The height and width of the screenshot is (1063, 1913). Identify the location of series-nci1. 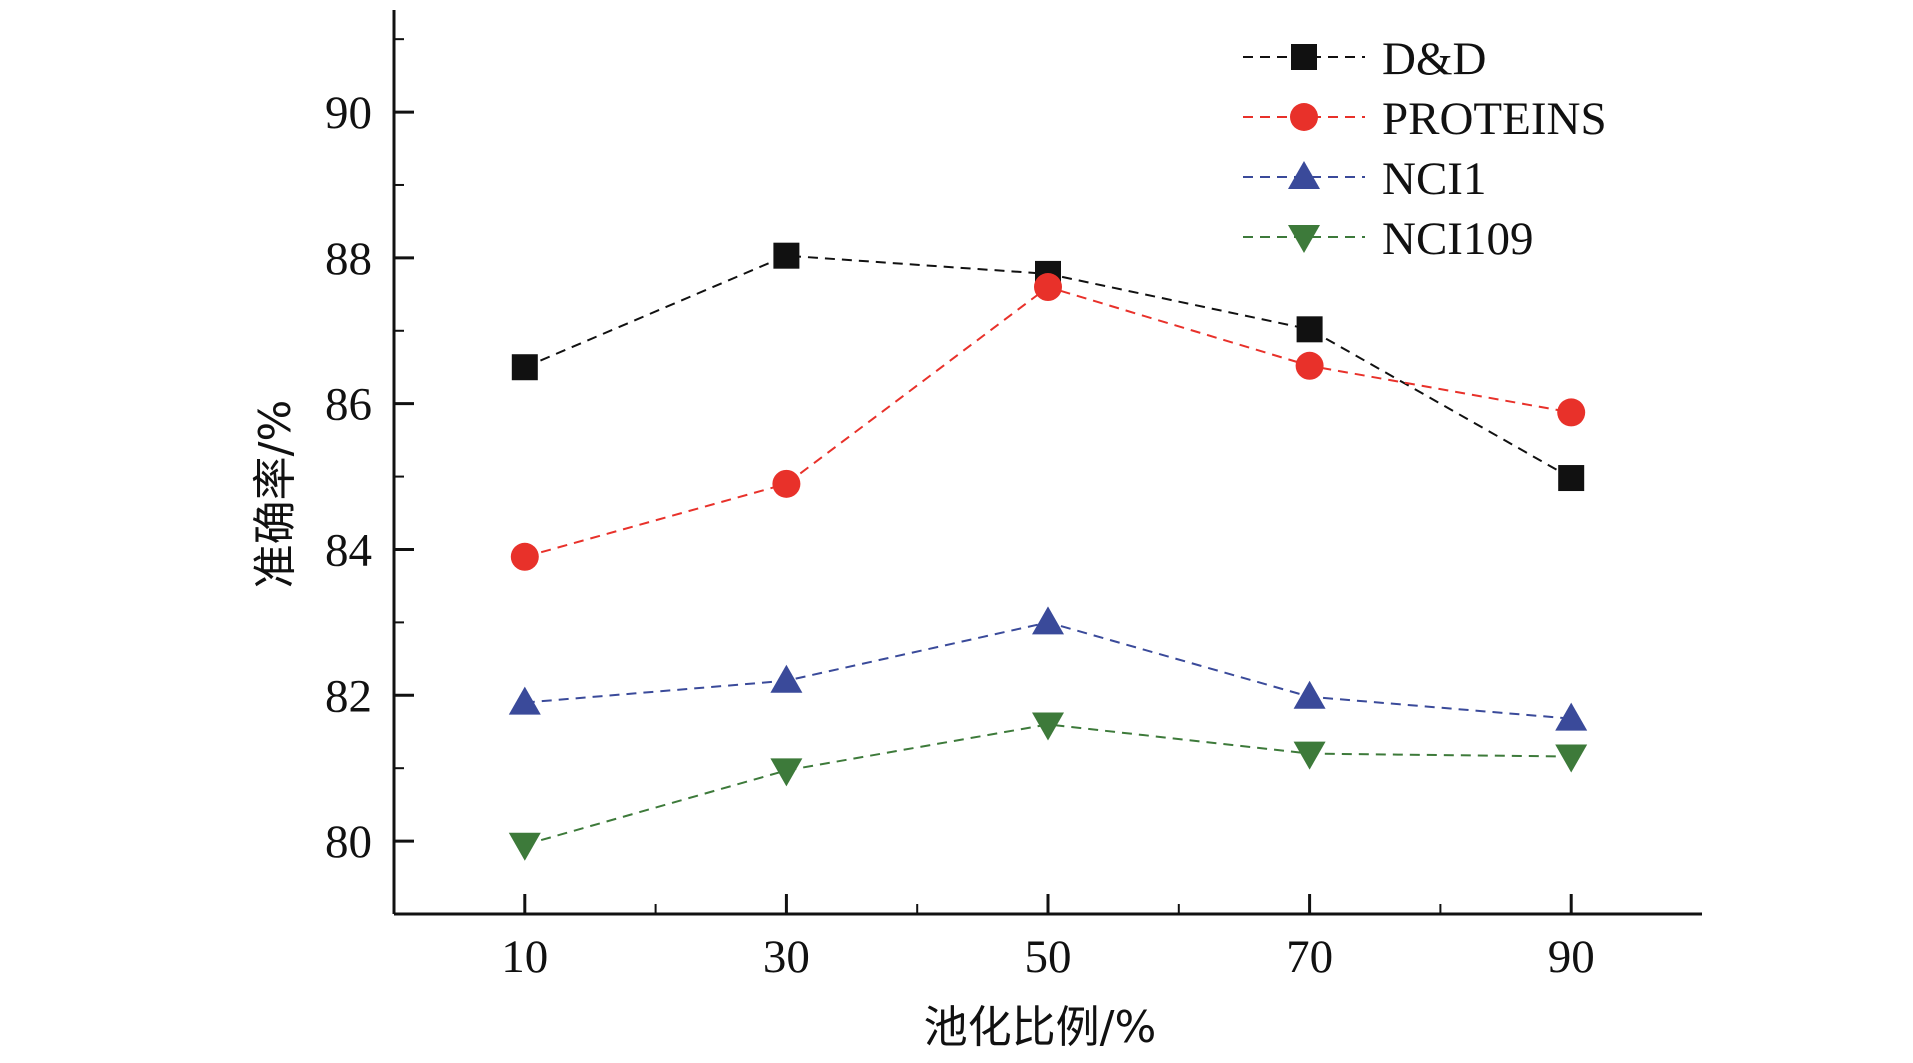
(1048, 668).